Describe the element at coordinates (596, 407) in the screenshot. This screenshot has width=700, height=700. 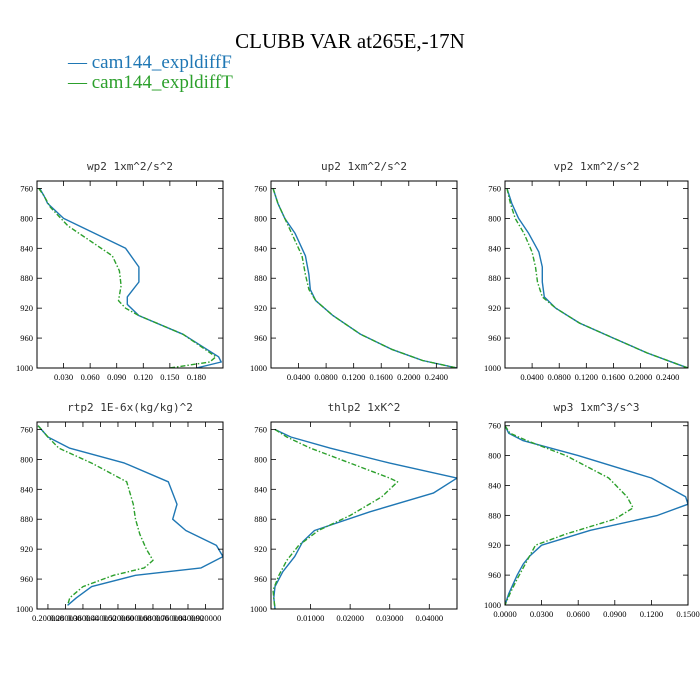
I see `panel-title: wp3 1xm^3/s^3` at that location.